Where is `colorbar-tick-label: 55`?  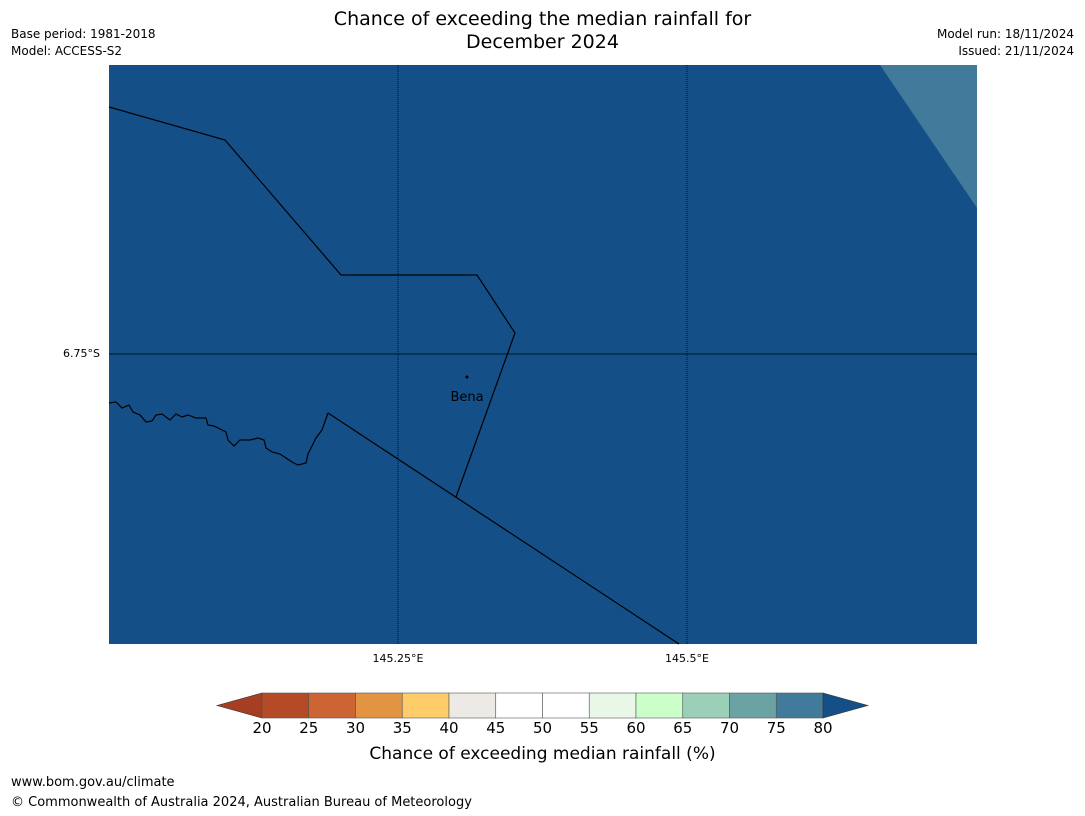
colorbar-tick-label: 55 is located at coordinates (589, 728).